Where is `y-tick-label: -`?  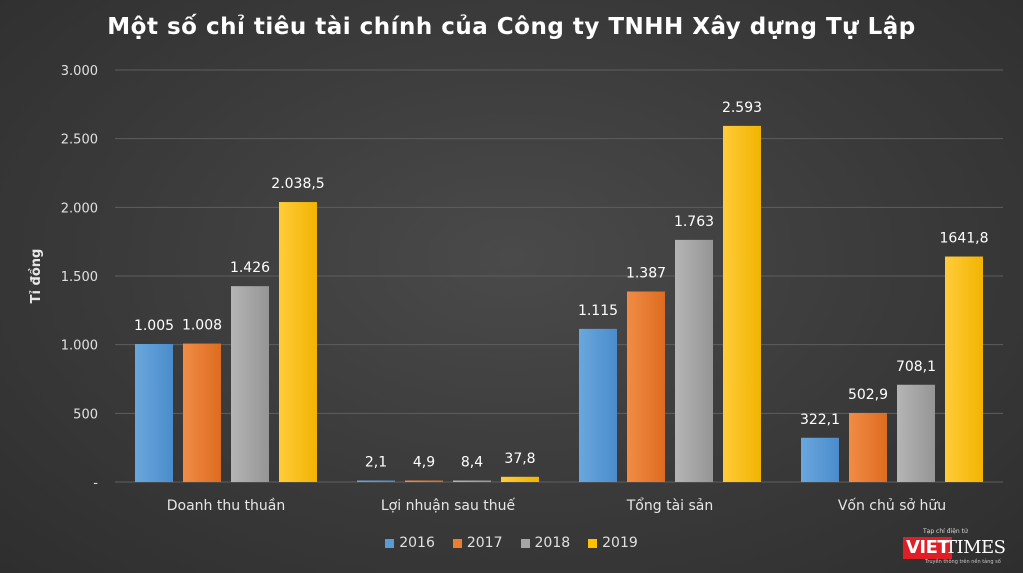
y-tick-label: - is located at coordinates (95, 483).